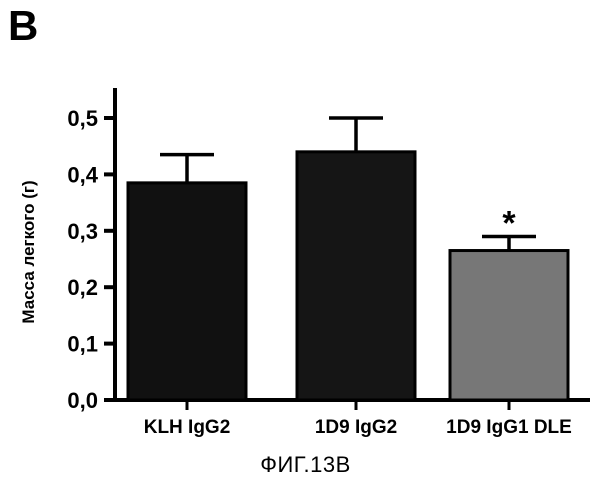 Image resolution: width=611 pixels, height=499 pixels. I want to click on category-label: 1D9 IgG2, so click(356, 427).